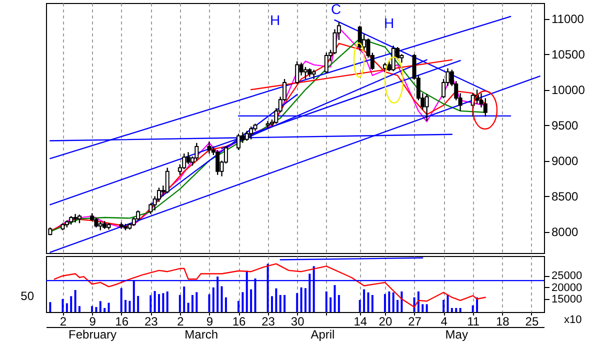 The height and width of the screenshot is (345, 606). I want to click on annotation: C, so click(336, 9).